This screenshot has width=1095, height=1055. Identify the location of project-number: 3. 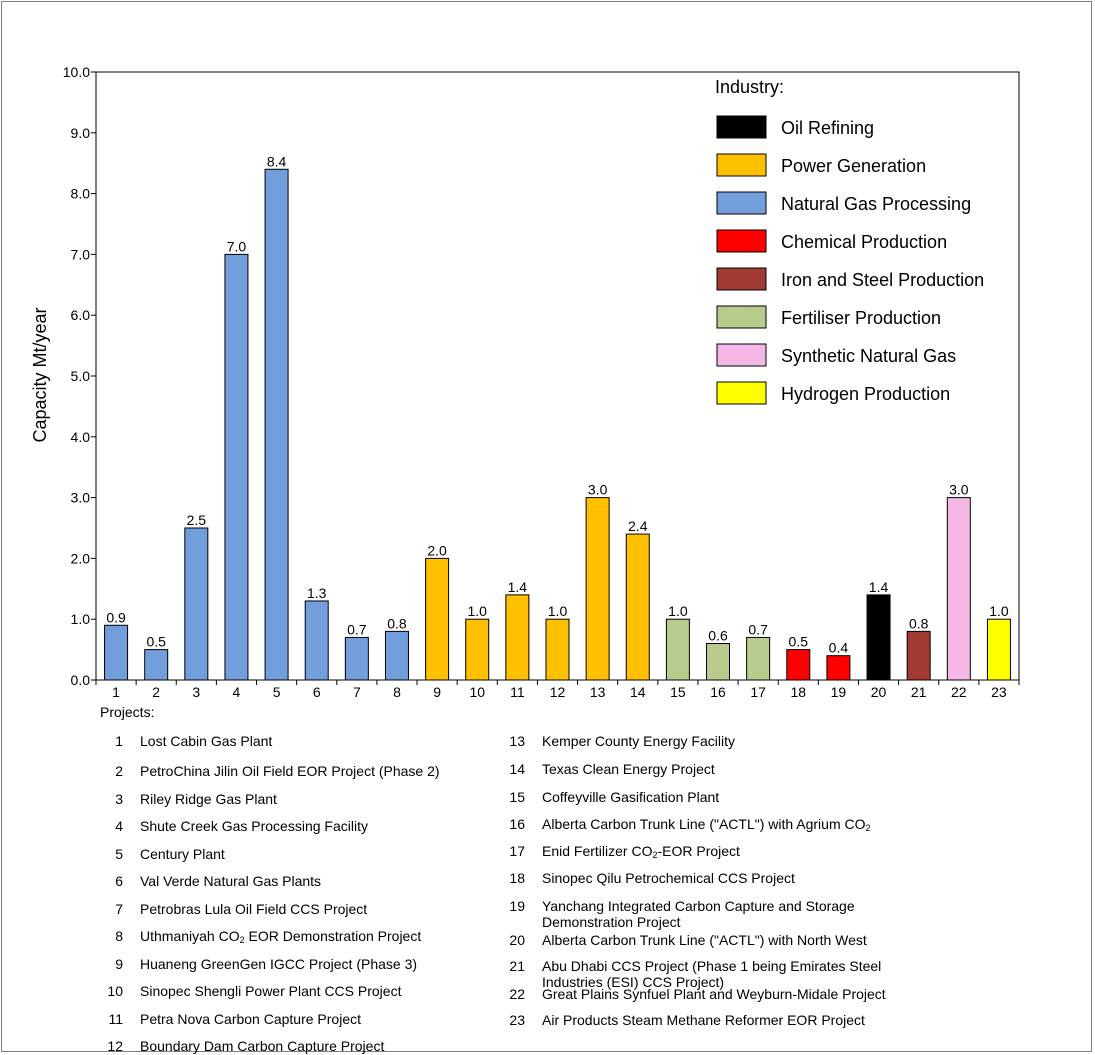
(119, 799).